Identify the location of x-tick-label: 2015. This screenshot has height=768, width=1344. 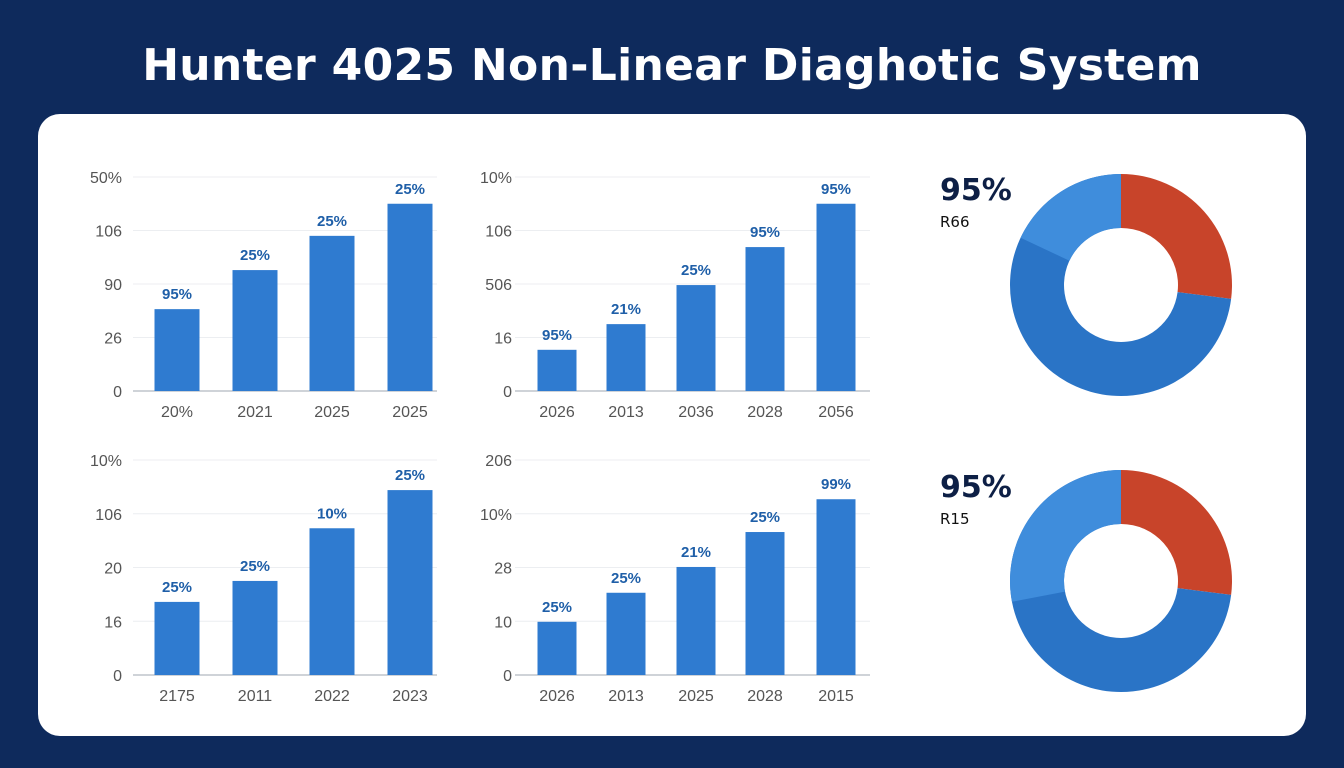
(836, 696).